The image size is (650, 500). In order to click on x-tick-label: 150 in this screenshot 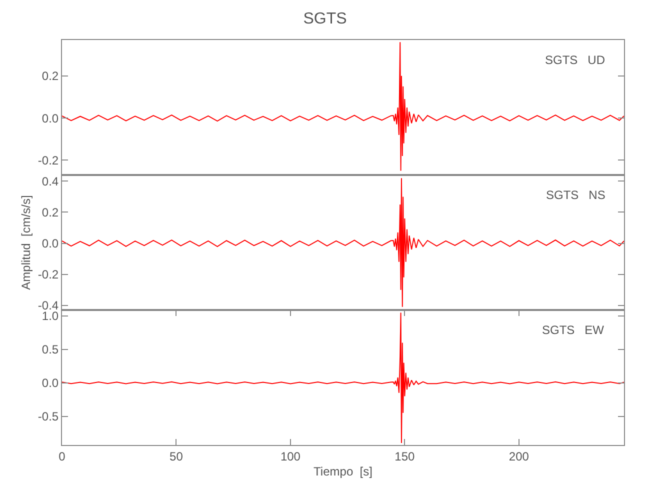, I will do `click(405, 456)`.